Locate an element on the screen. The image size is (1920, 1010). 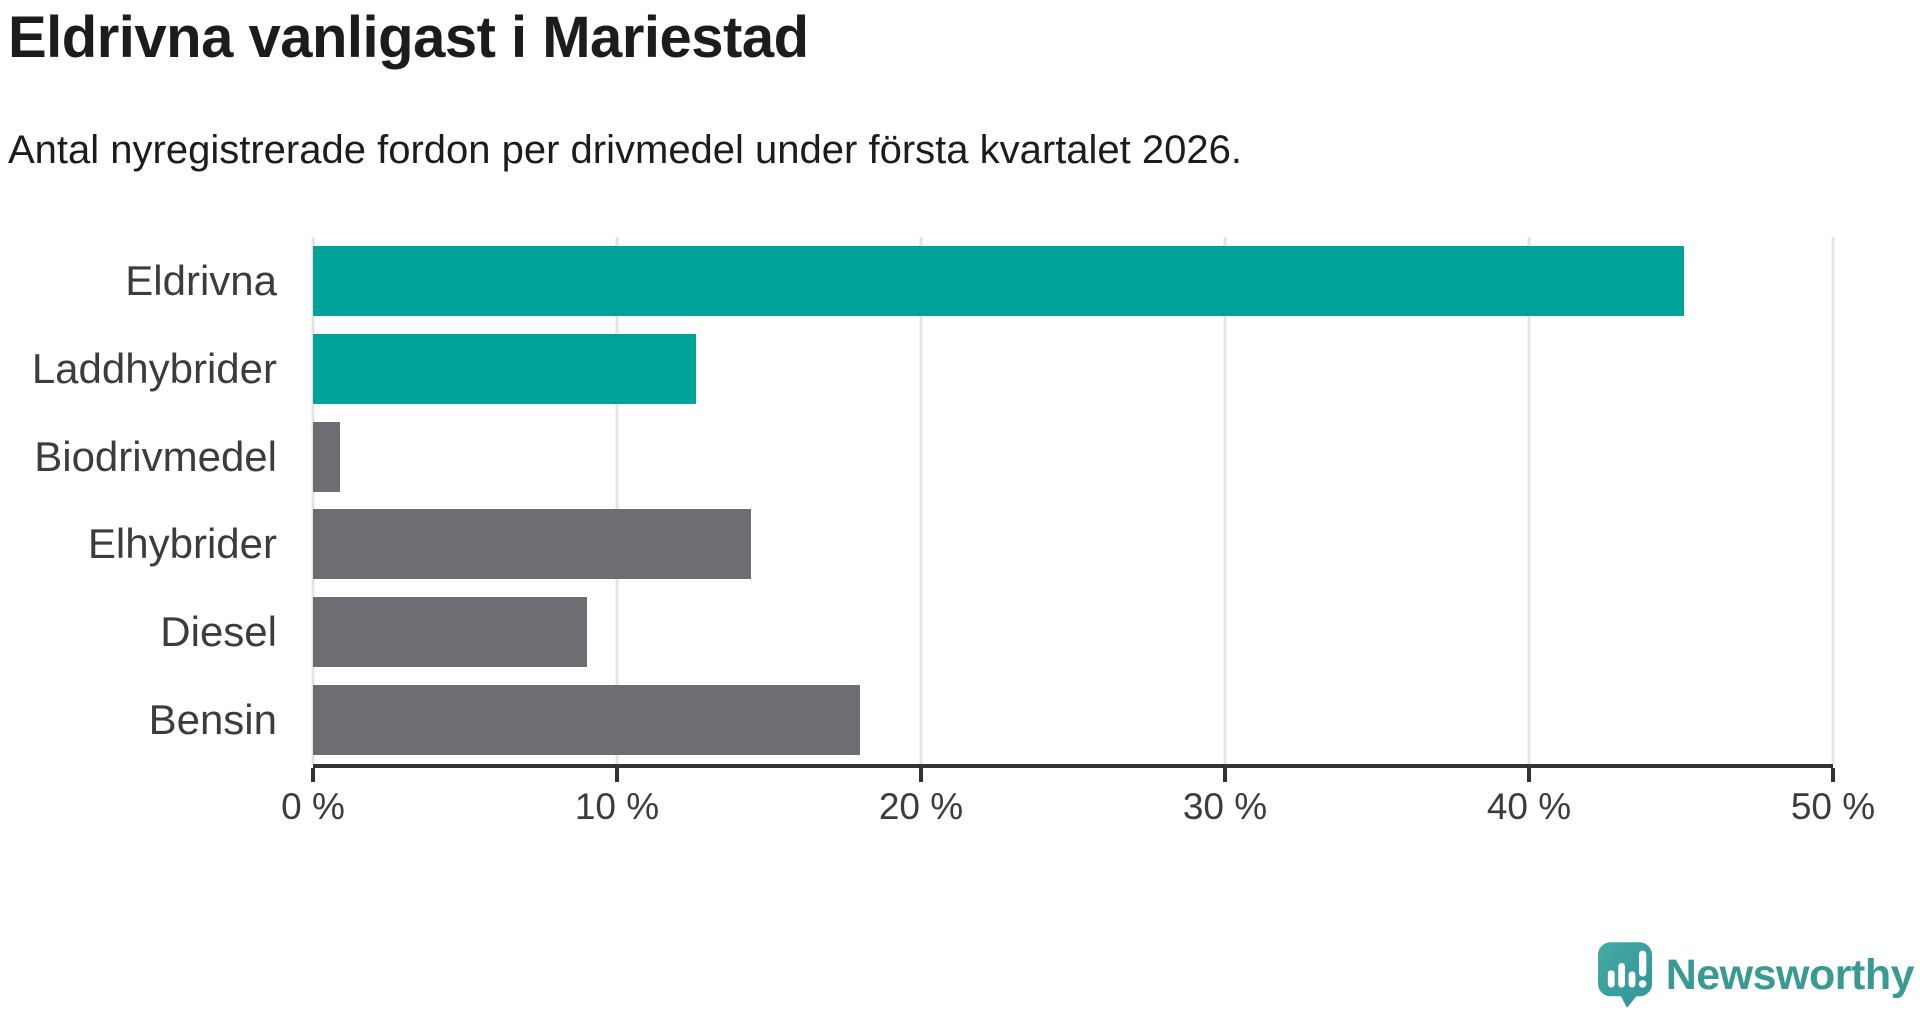
axis-tick-label: 40 % is located at coordinates (1529, 806).